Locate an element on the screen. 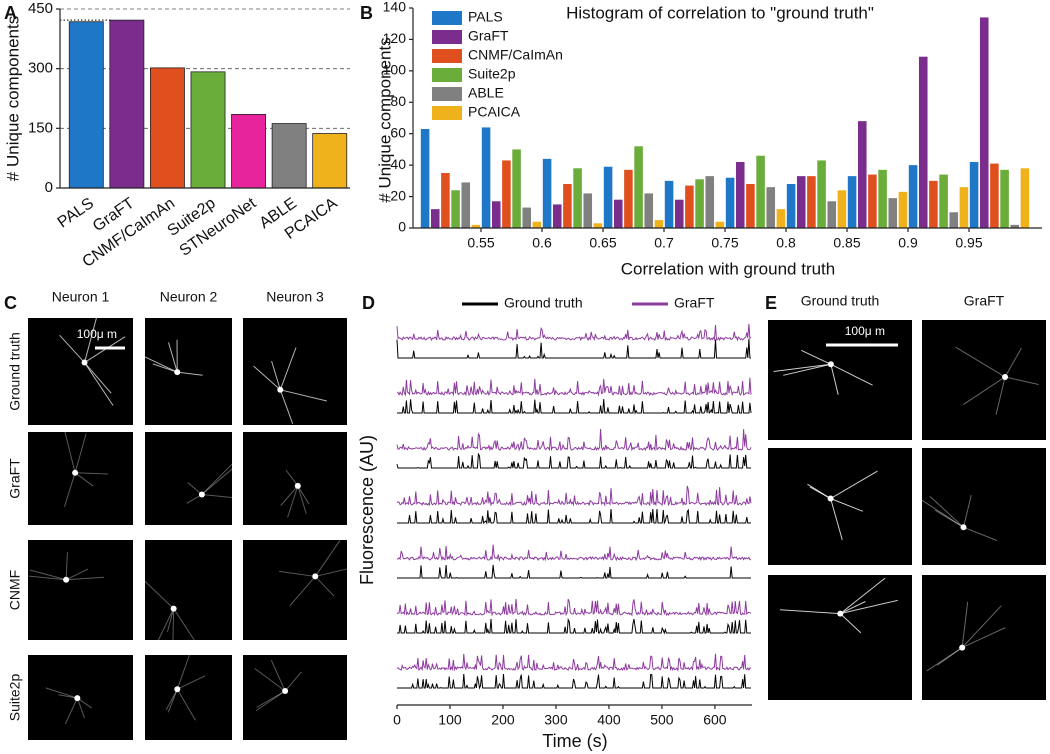  legend-label: PCAICA is located at coordinates (494, 112).